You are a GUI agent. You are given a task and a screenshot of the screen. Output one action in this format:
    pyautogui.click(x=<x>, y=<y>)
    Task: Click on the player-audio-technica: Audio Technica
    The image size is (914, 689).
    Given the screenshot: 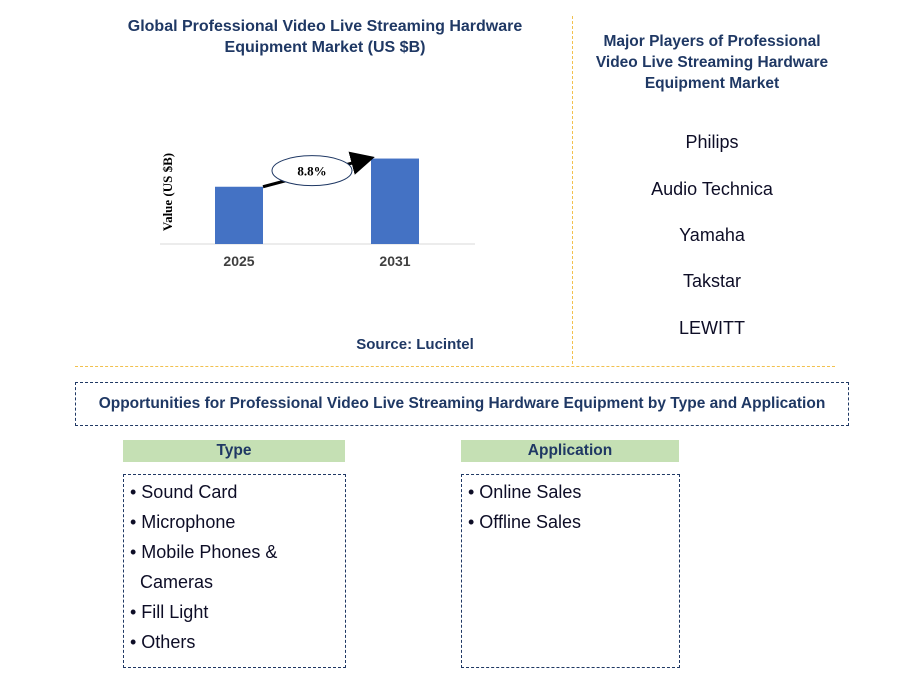 What is the action you would take?
    pyautogui.click(x=712, y=189)
    